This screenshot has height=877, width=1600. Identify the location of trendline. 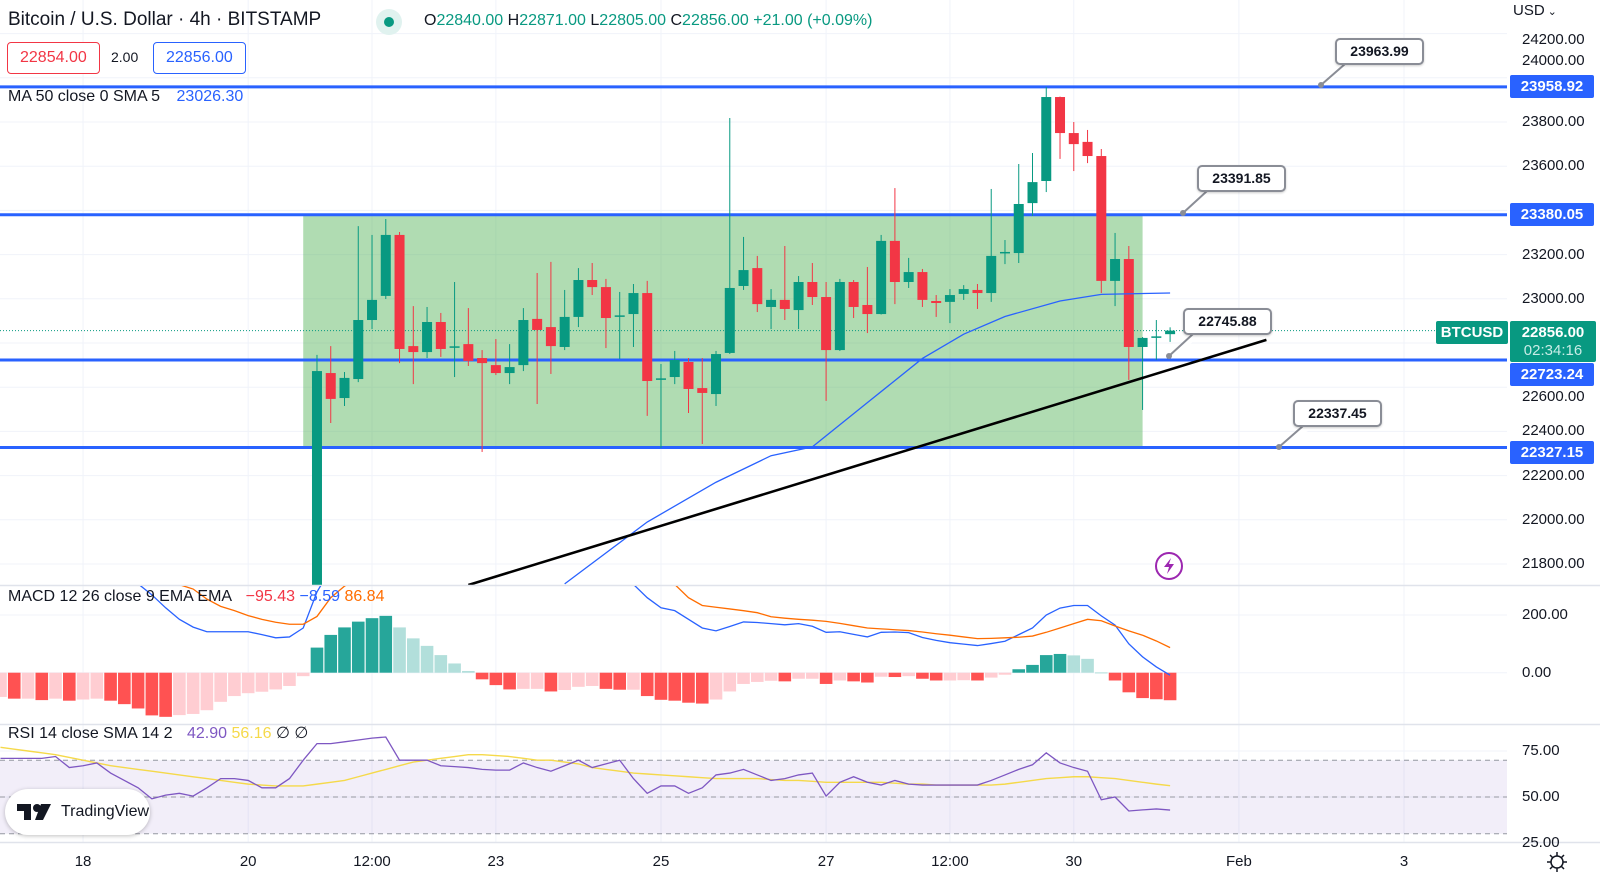
(867, 461).